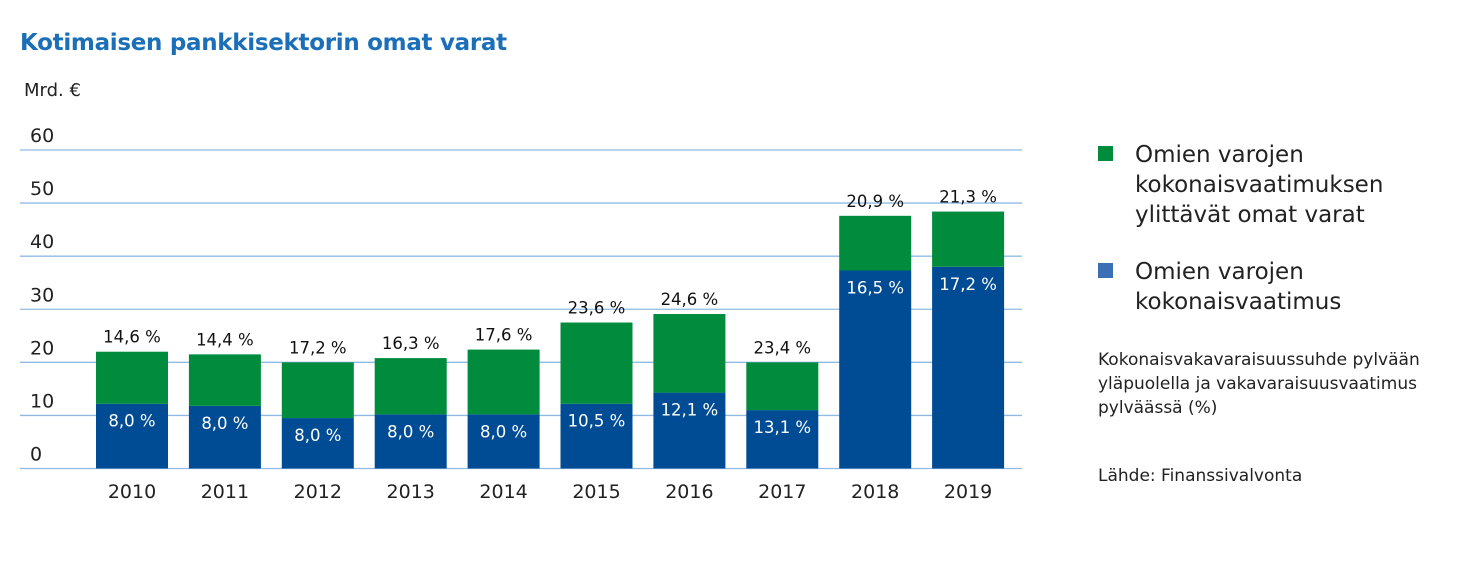  I want to click on y-axis-label: Mrd. €, so click(52, 90).